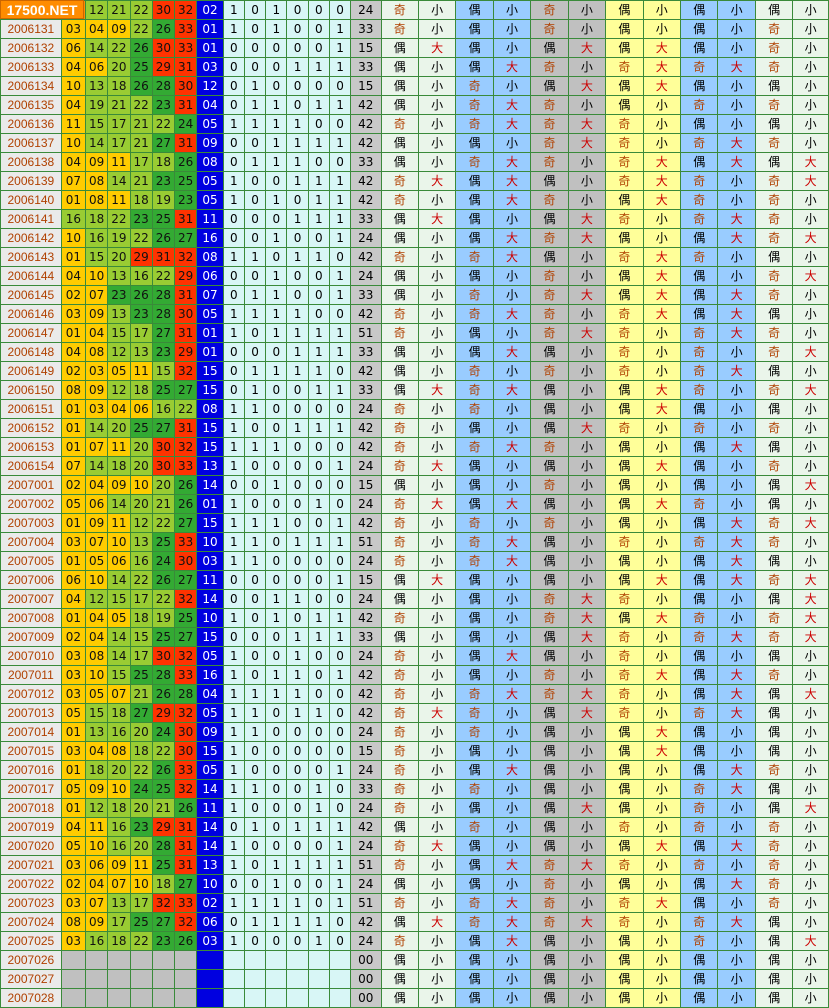 This screenshot has height=1008, width=829. I want to click on draw-number: 31, so click(186, 143).